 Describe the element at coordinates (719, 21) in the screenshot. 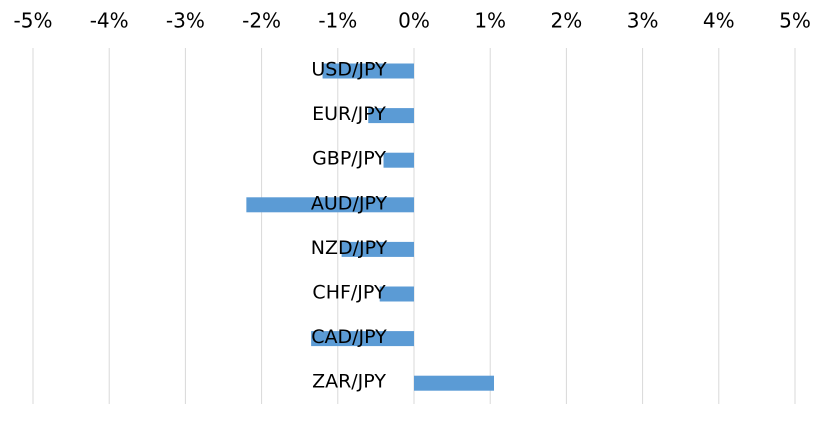

I see `x-tick-label: 4%` at that location.